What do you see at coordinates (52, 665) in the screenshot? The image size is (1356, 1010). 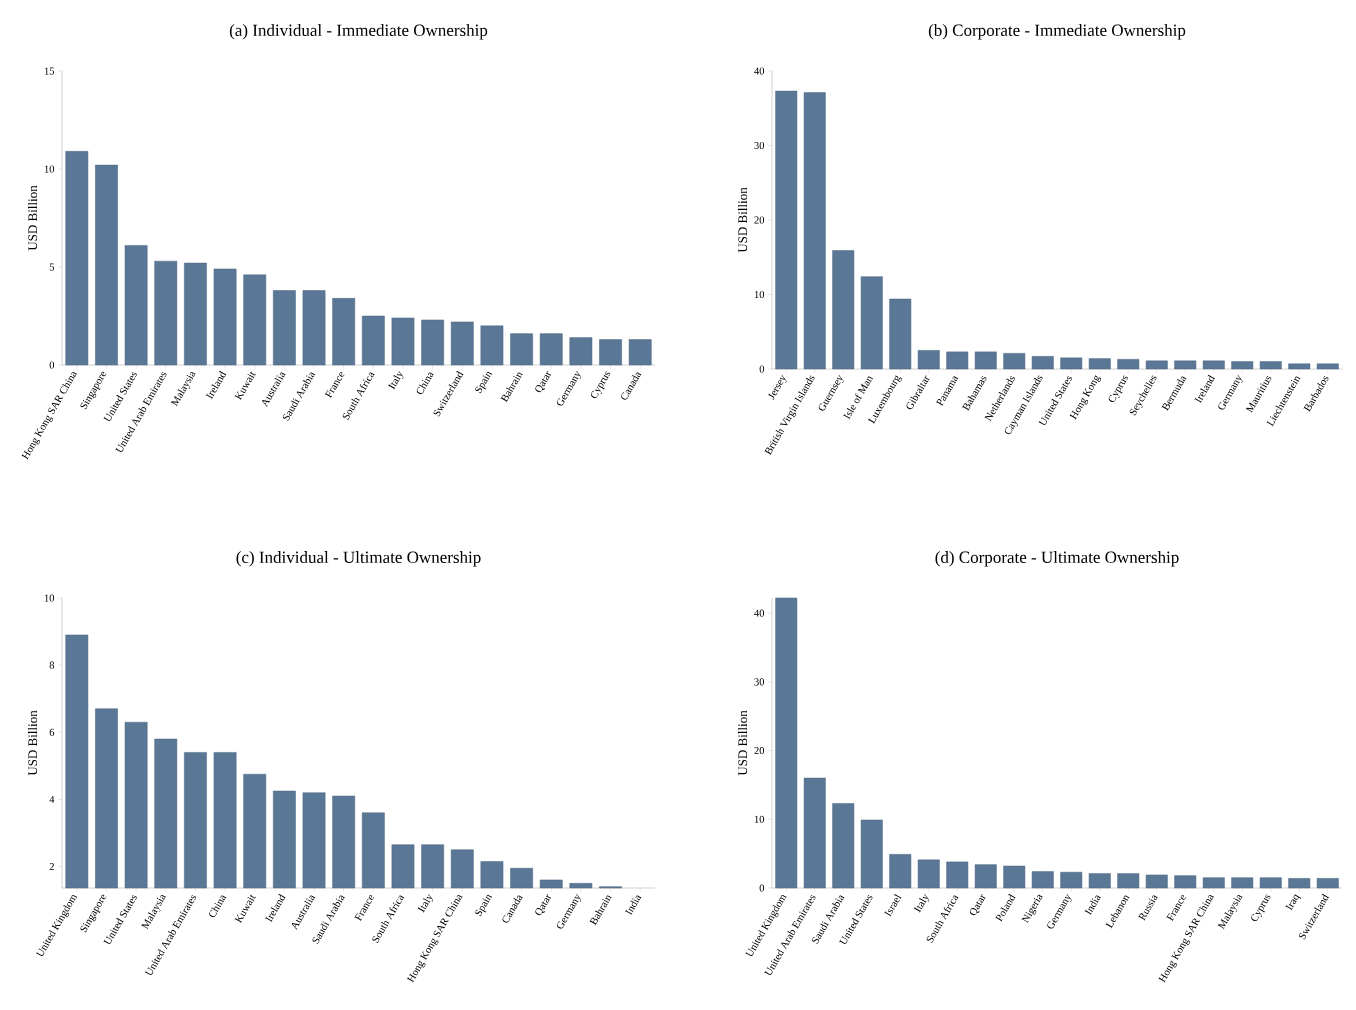 I see `y-tick-label: 8` at bounding box center [52, 665].